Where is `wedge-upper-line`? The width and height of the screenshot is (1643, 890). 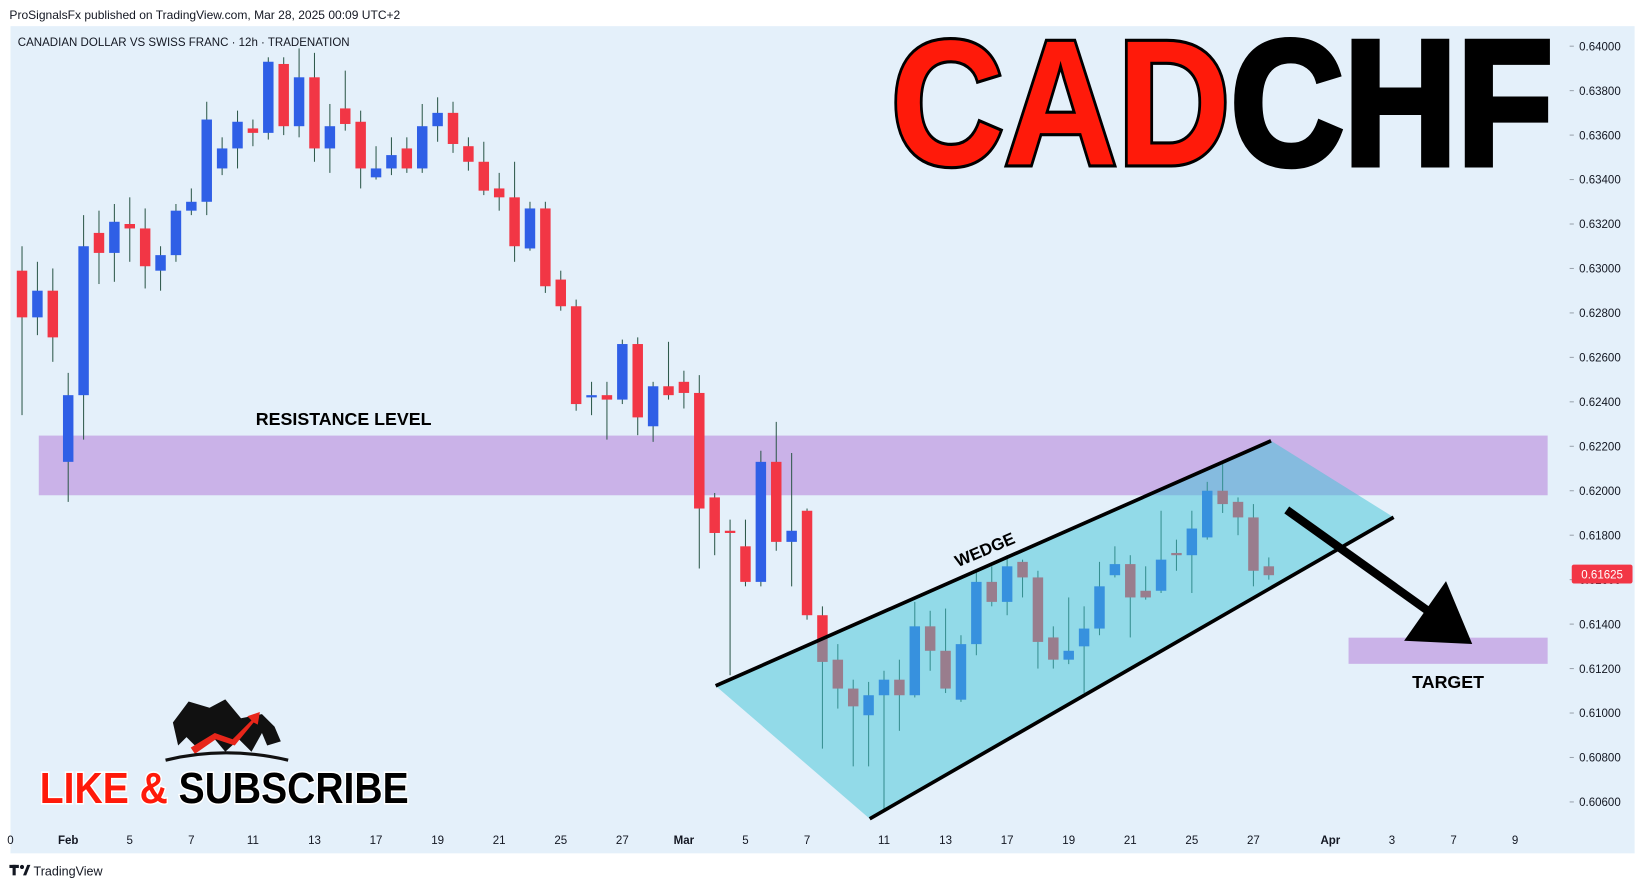
wedge-upper-line is located at coordinates (993, 563).